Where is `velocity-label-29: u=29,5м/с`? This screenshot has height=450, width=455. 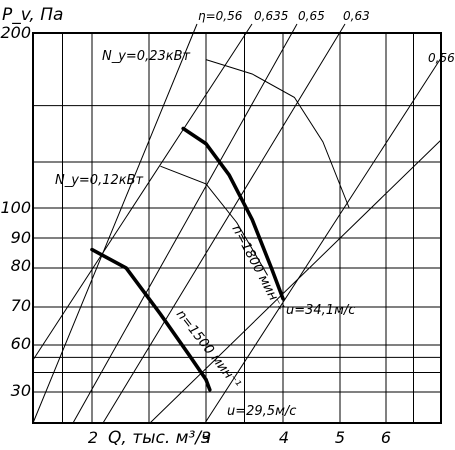
velocity-label-29: u=29,5м/с is located at coordinates (261, 411).